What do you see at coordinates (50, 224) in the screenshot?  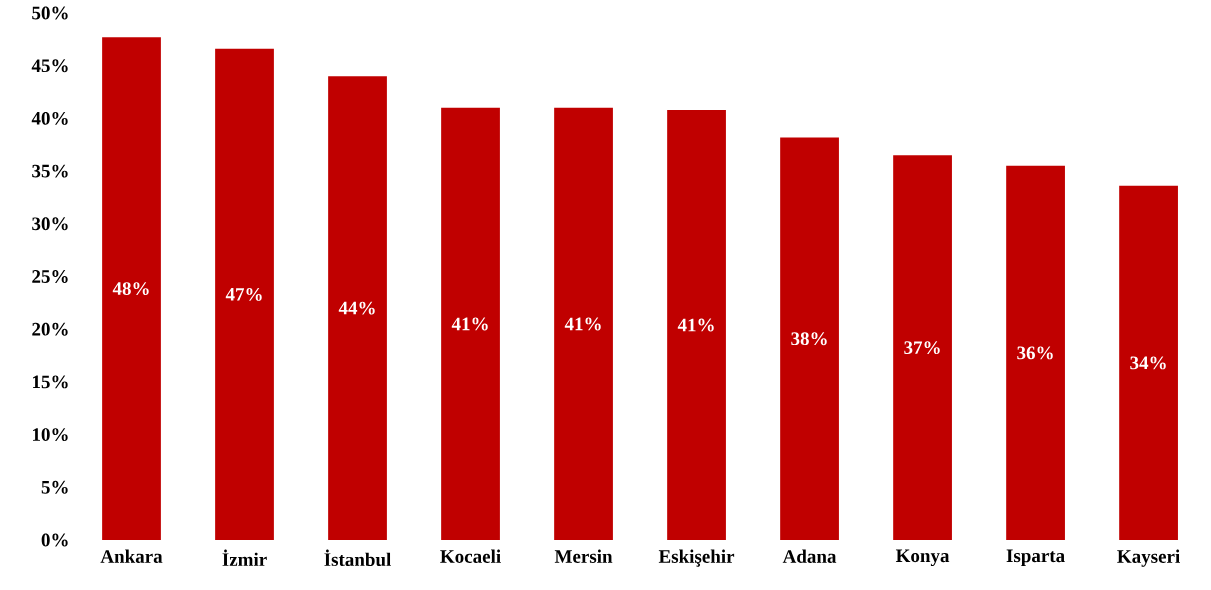 I see `y-tick-label: 30%` at bounding box center [50, 224].